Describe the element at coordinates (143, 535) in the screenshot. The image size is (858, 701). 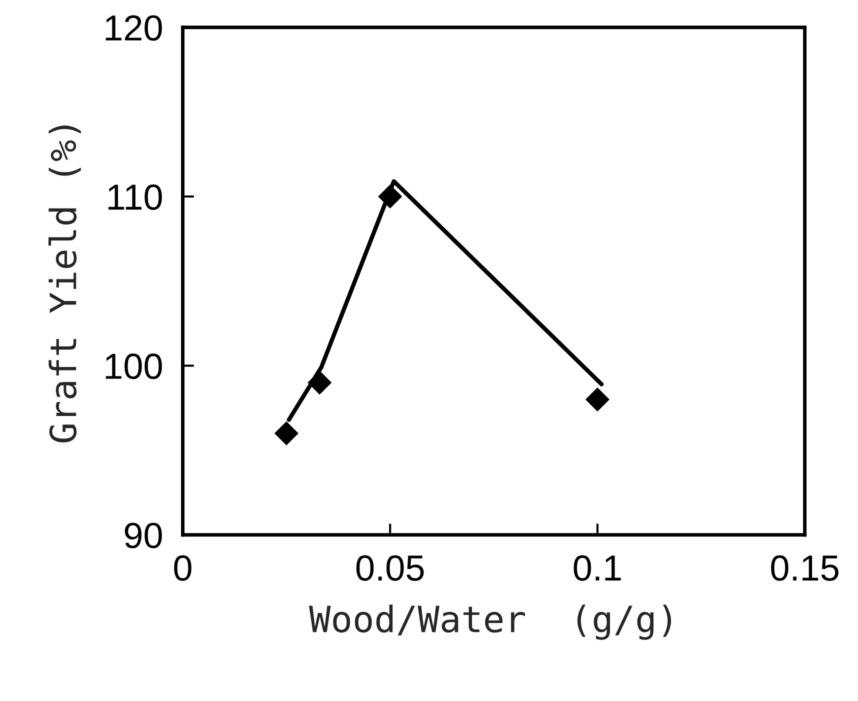
I see `y-tick-label: 90` at that location.